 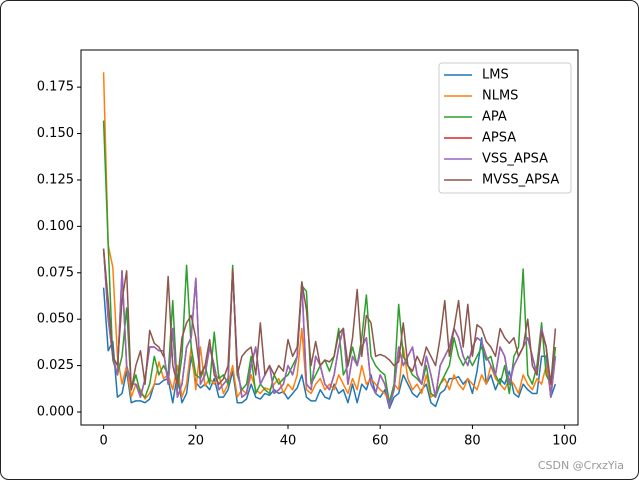 I want to click on y-tick-label: 0.075, so click(x=55, y=272).